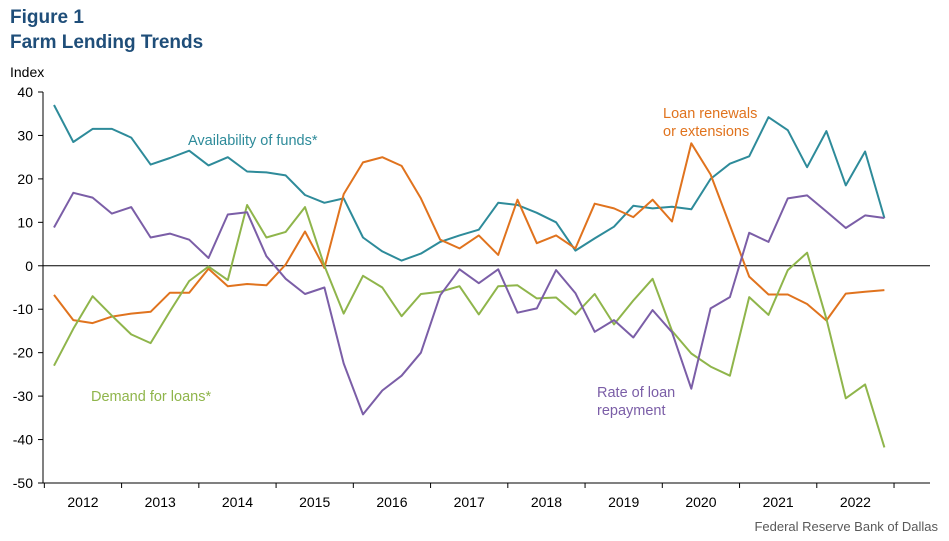 This screenshot has height=541, width=949. I want to click on x-tick-label: 2021, so click(778, 502).